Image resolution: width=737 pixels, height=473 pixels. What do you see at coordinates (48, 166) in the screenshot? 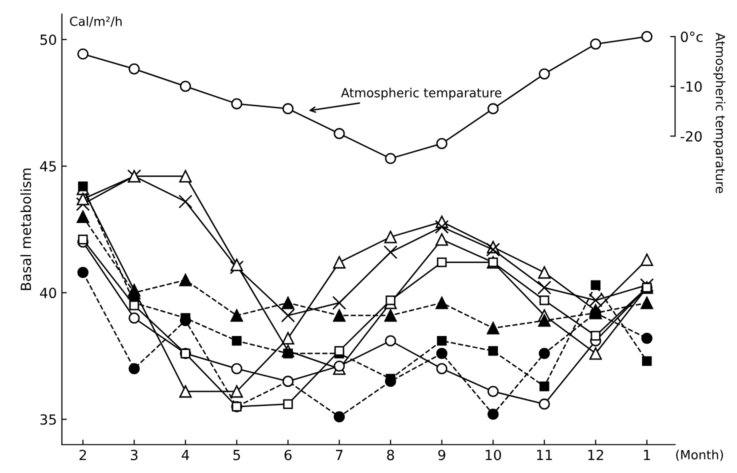
I see `y-tick-label: 45` at bounding box center [48, 166].